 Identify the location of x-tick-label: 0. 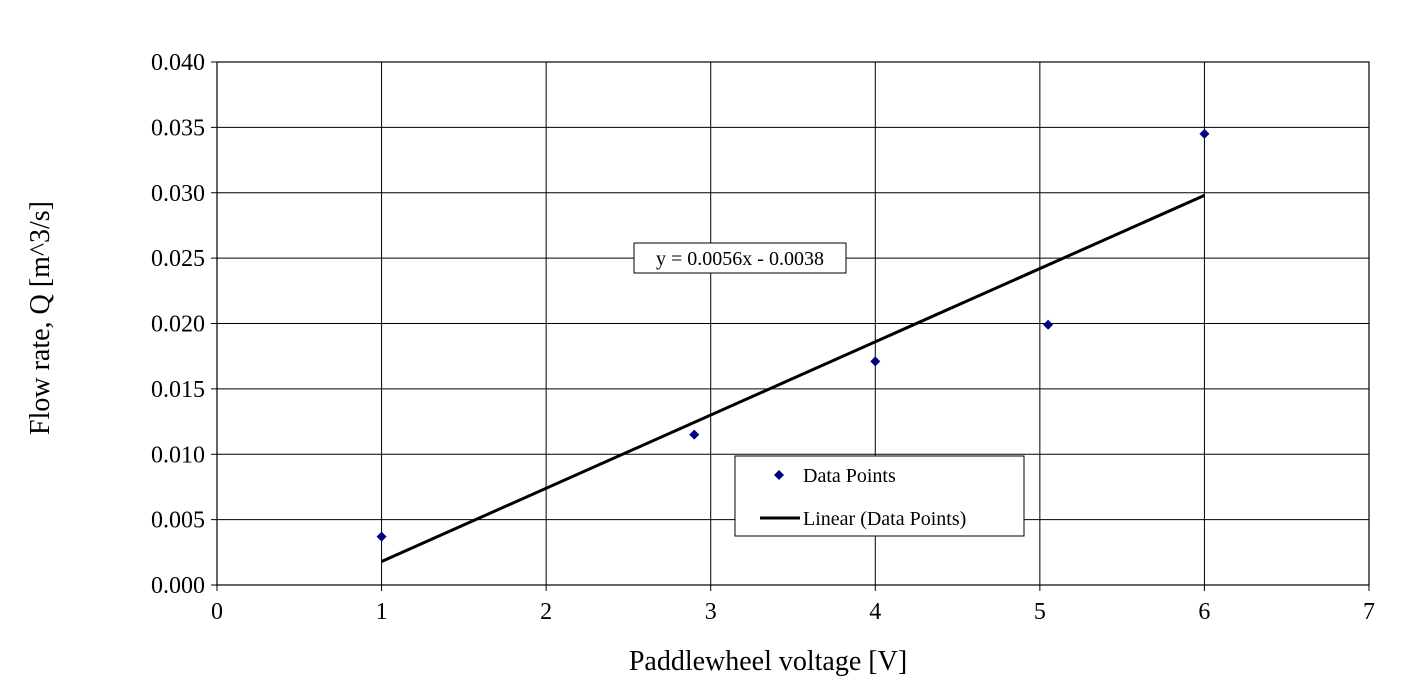
(217, 612).